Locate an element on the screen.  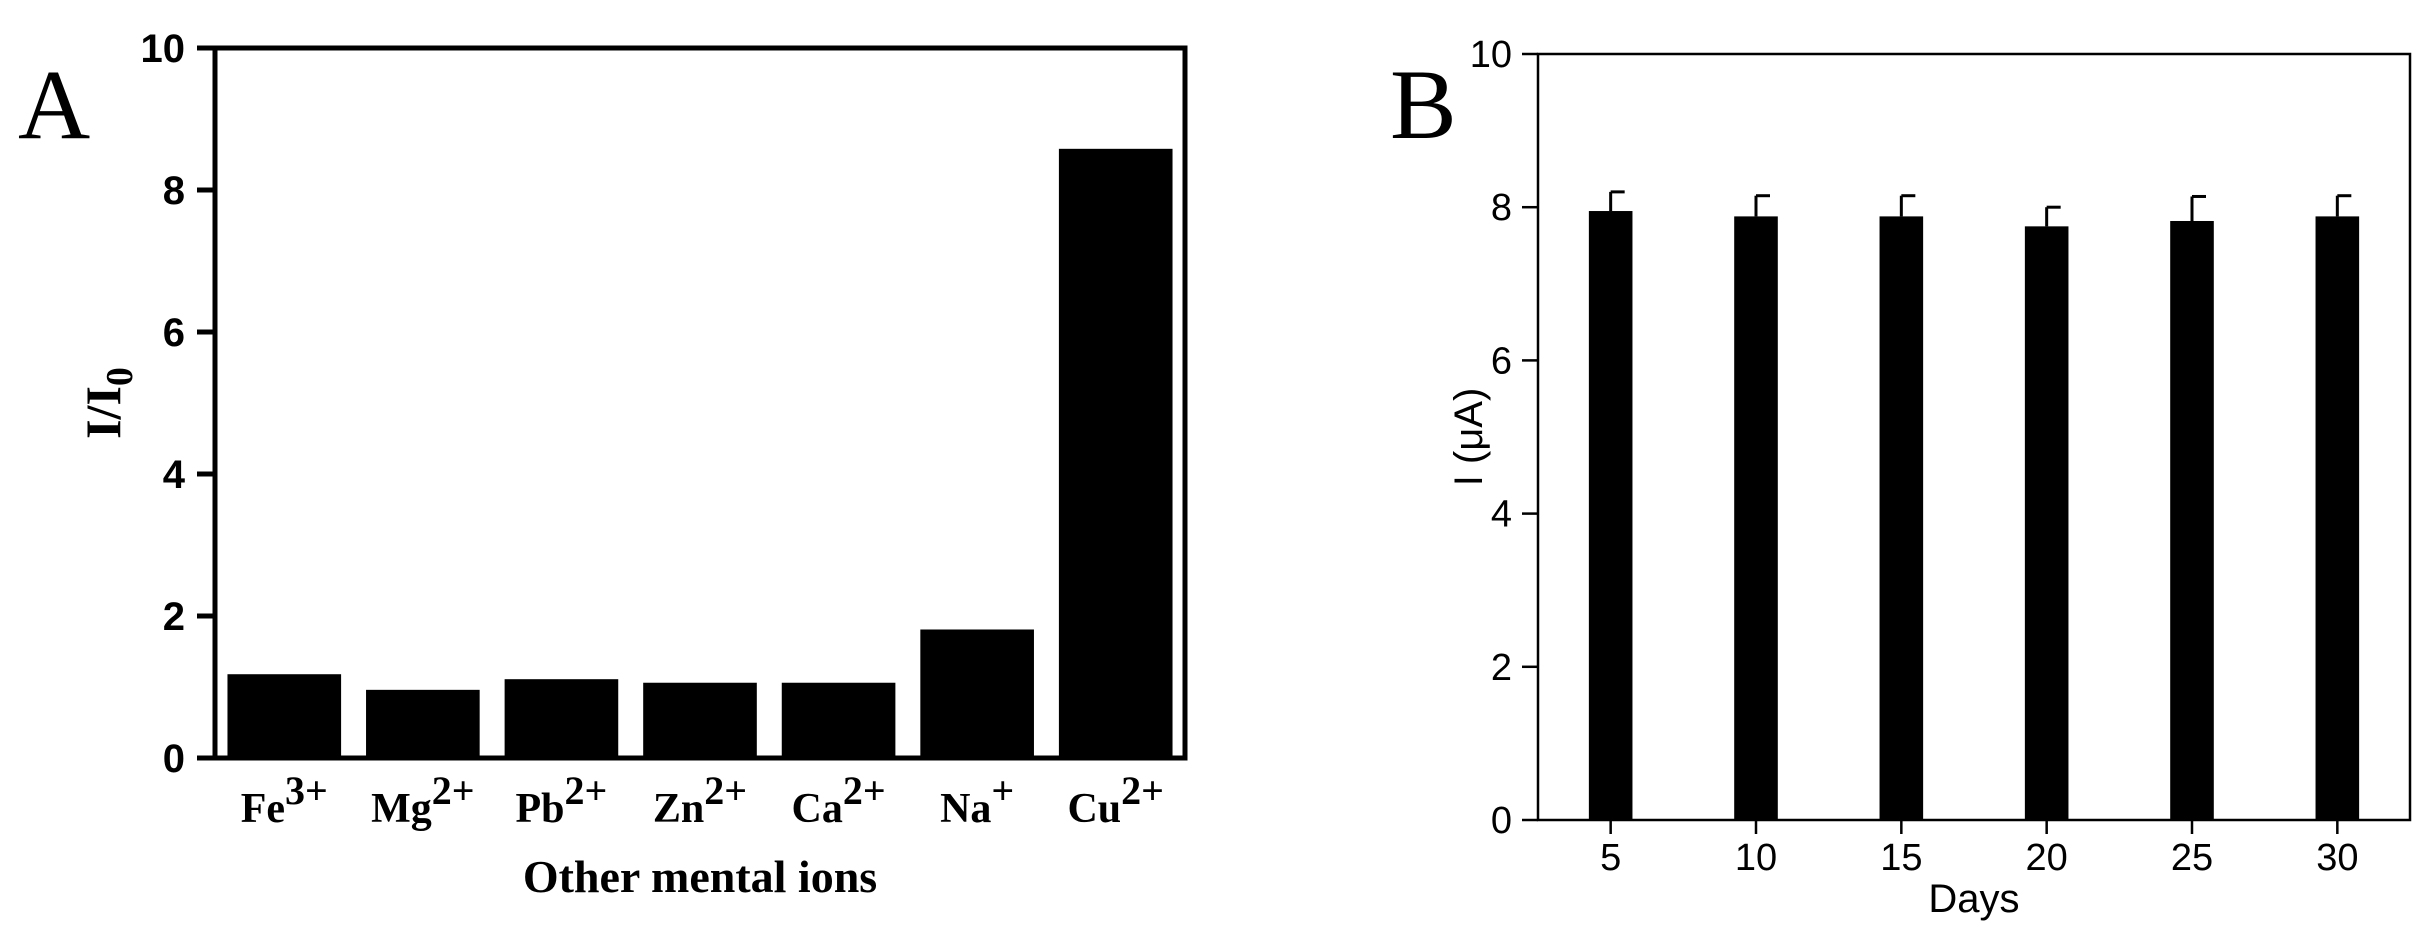
panel-b-x-tick-label: 5 is located at coordinates (1610, 858).